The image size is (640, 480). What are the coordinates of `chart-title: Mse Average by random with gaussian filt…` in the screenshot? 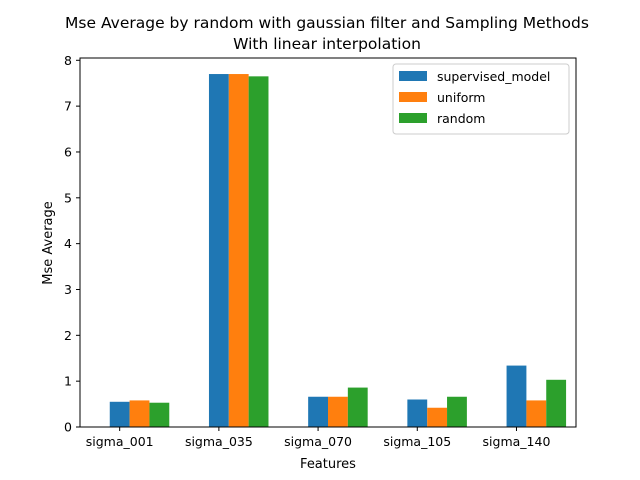 It's located at (327, 23).